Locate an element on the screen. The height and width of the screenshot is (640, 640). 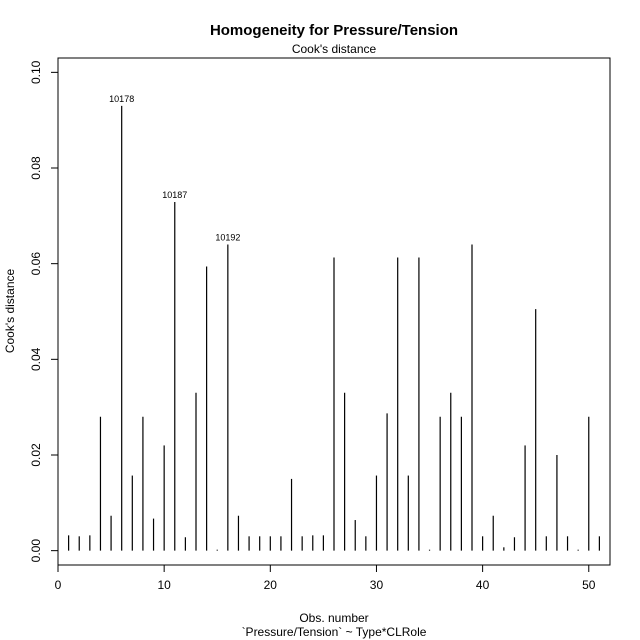
chart-subtitle: Cook's distance is located at coordinates (334, 49).